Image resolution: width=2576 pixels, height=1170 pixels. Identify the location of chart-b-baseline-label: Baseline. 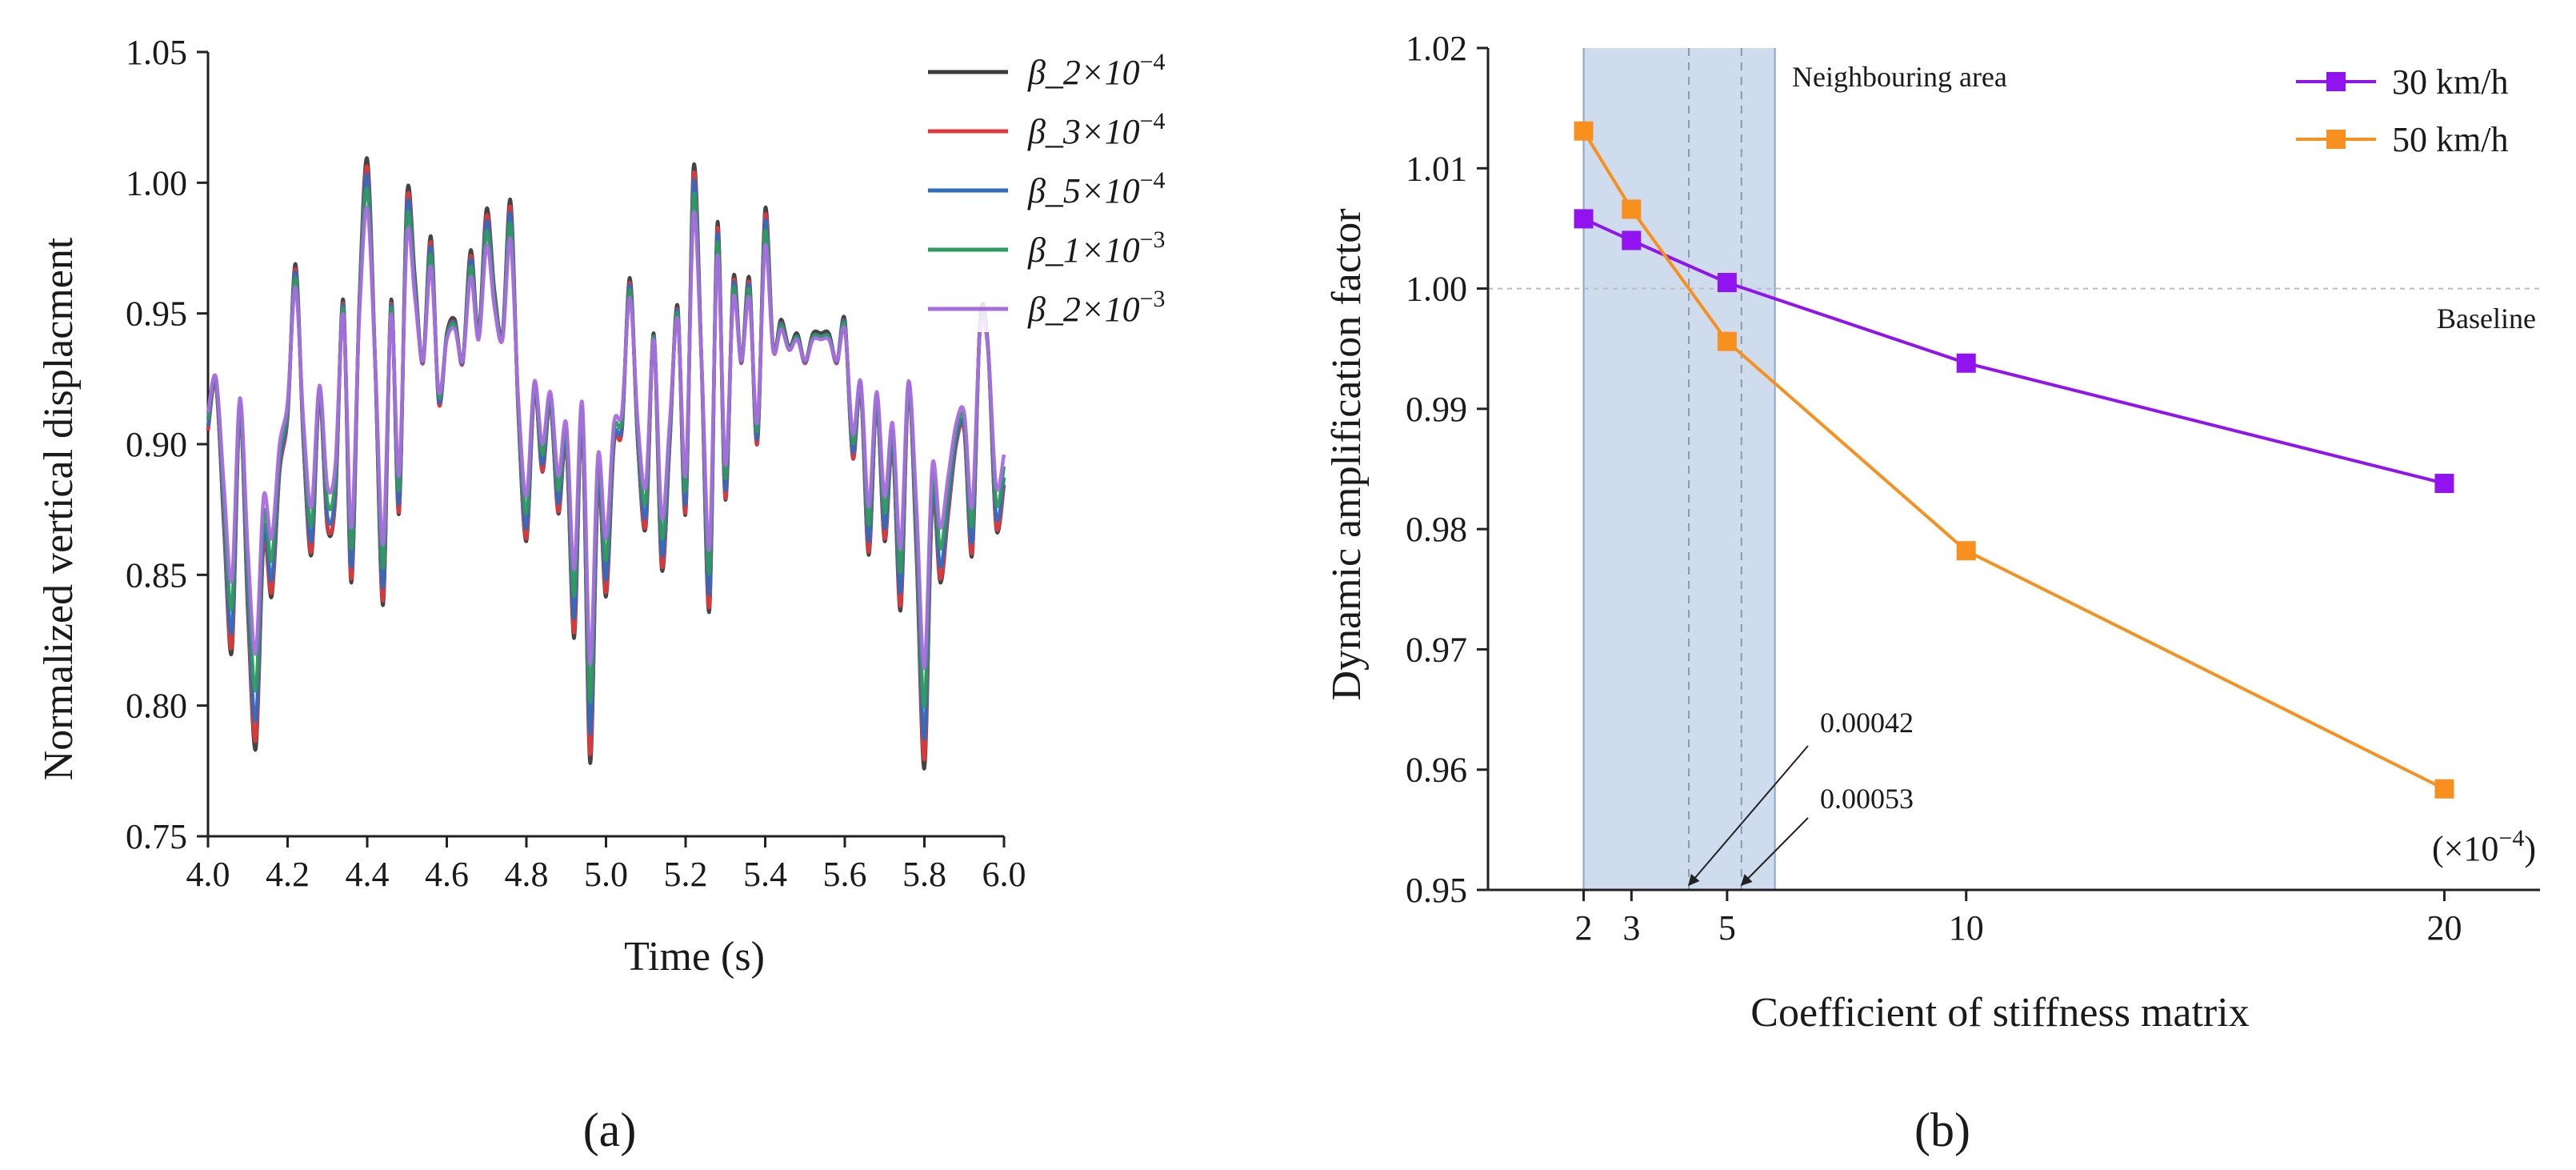
(2486, 319).